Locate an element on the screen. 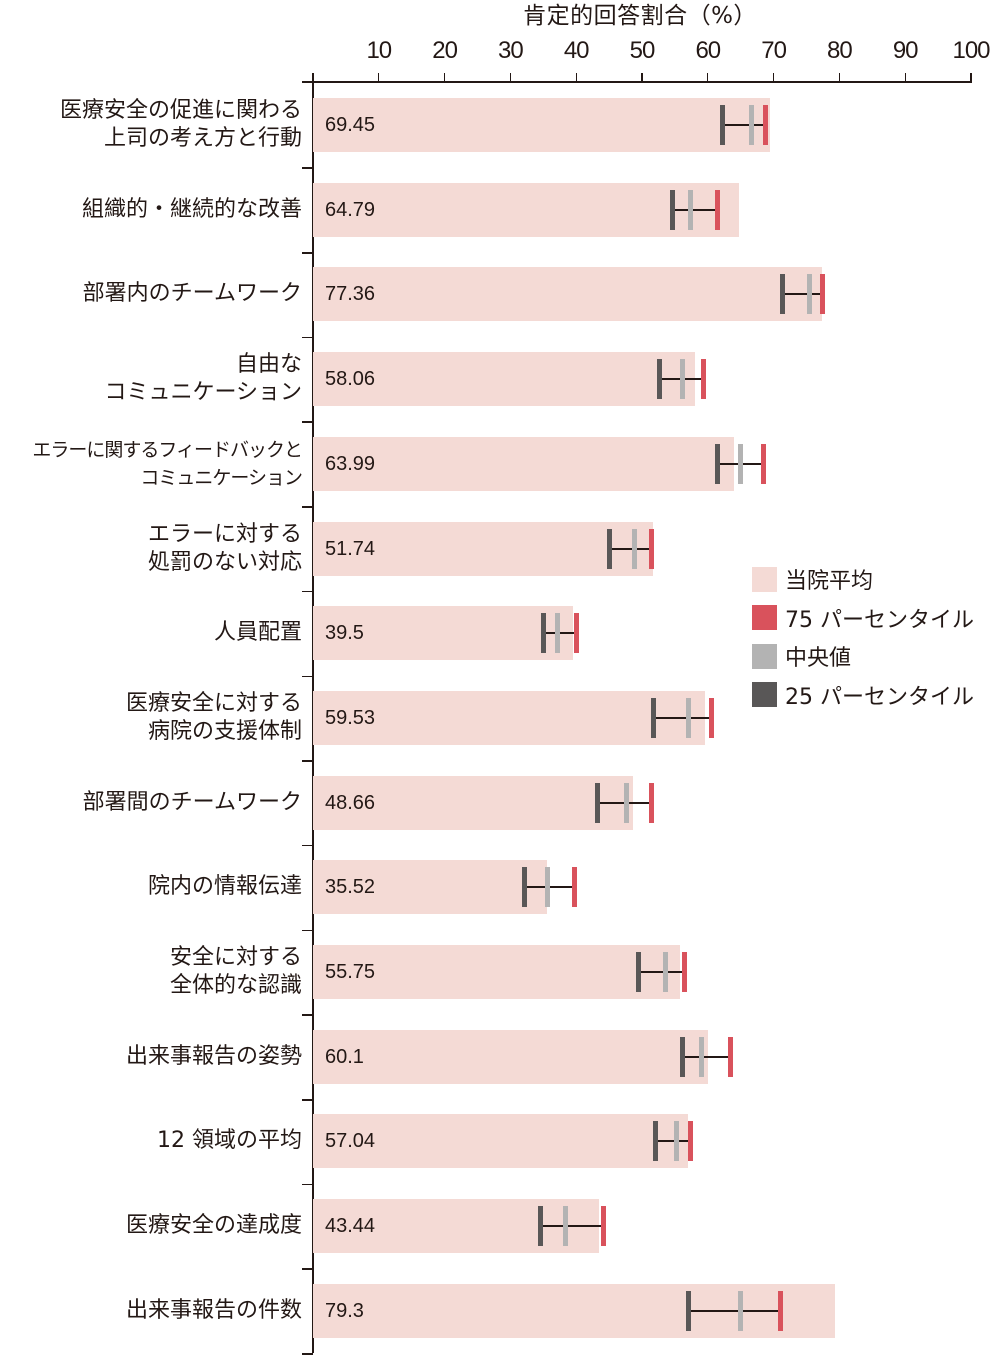  bar-row: 医療安全の促進に関わる 上司の考え方と行動 69.45 is located at coordinates (496, 125).